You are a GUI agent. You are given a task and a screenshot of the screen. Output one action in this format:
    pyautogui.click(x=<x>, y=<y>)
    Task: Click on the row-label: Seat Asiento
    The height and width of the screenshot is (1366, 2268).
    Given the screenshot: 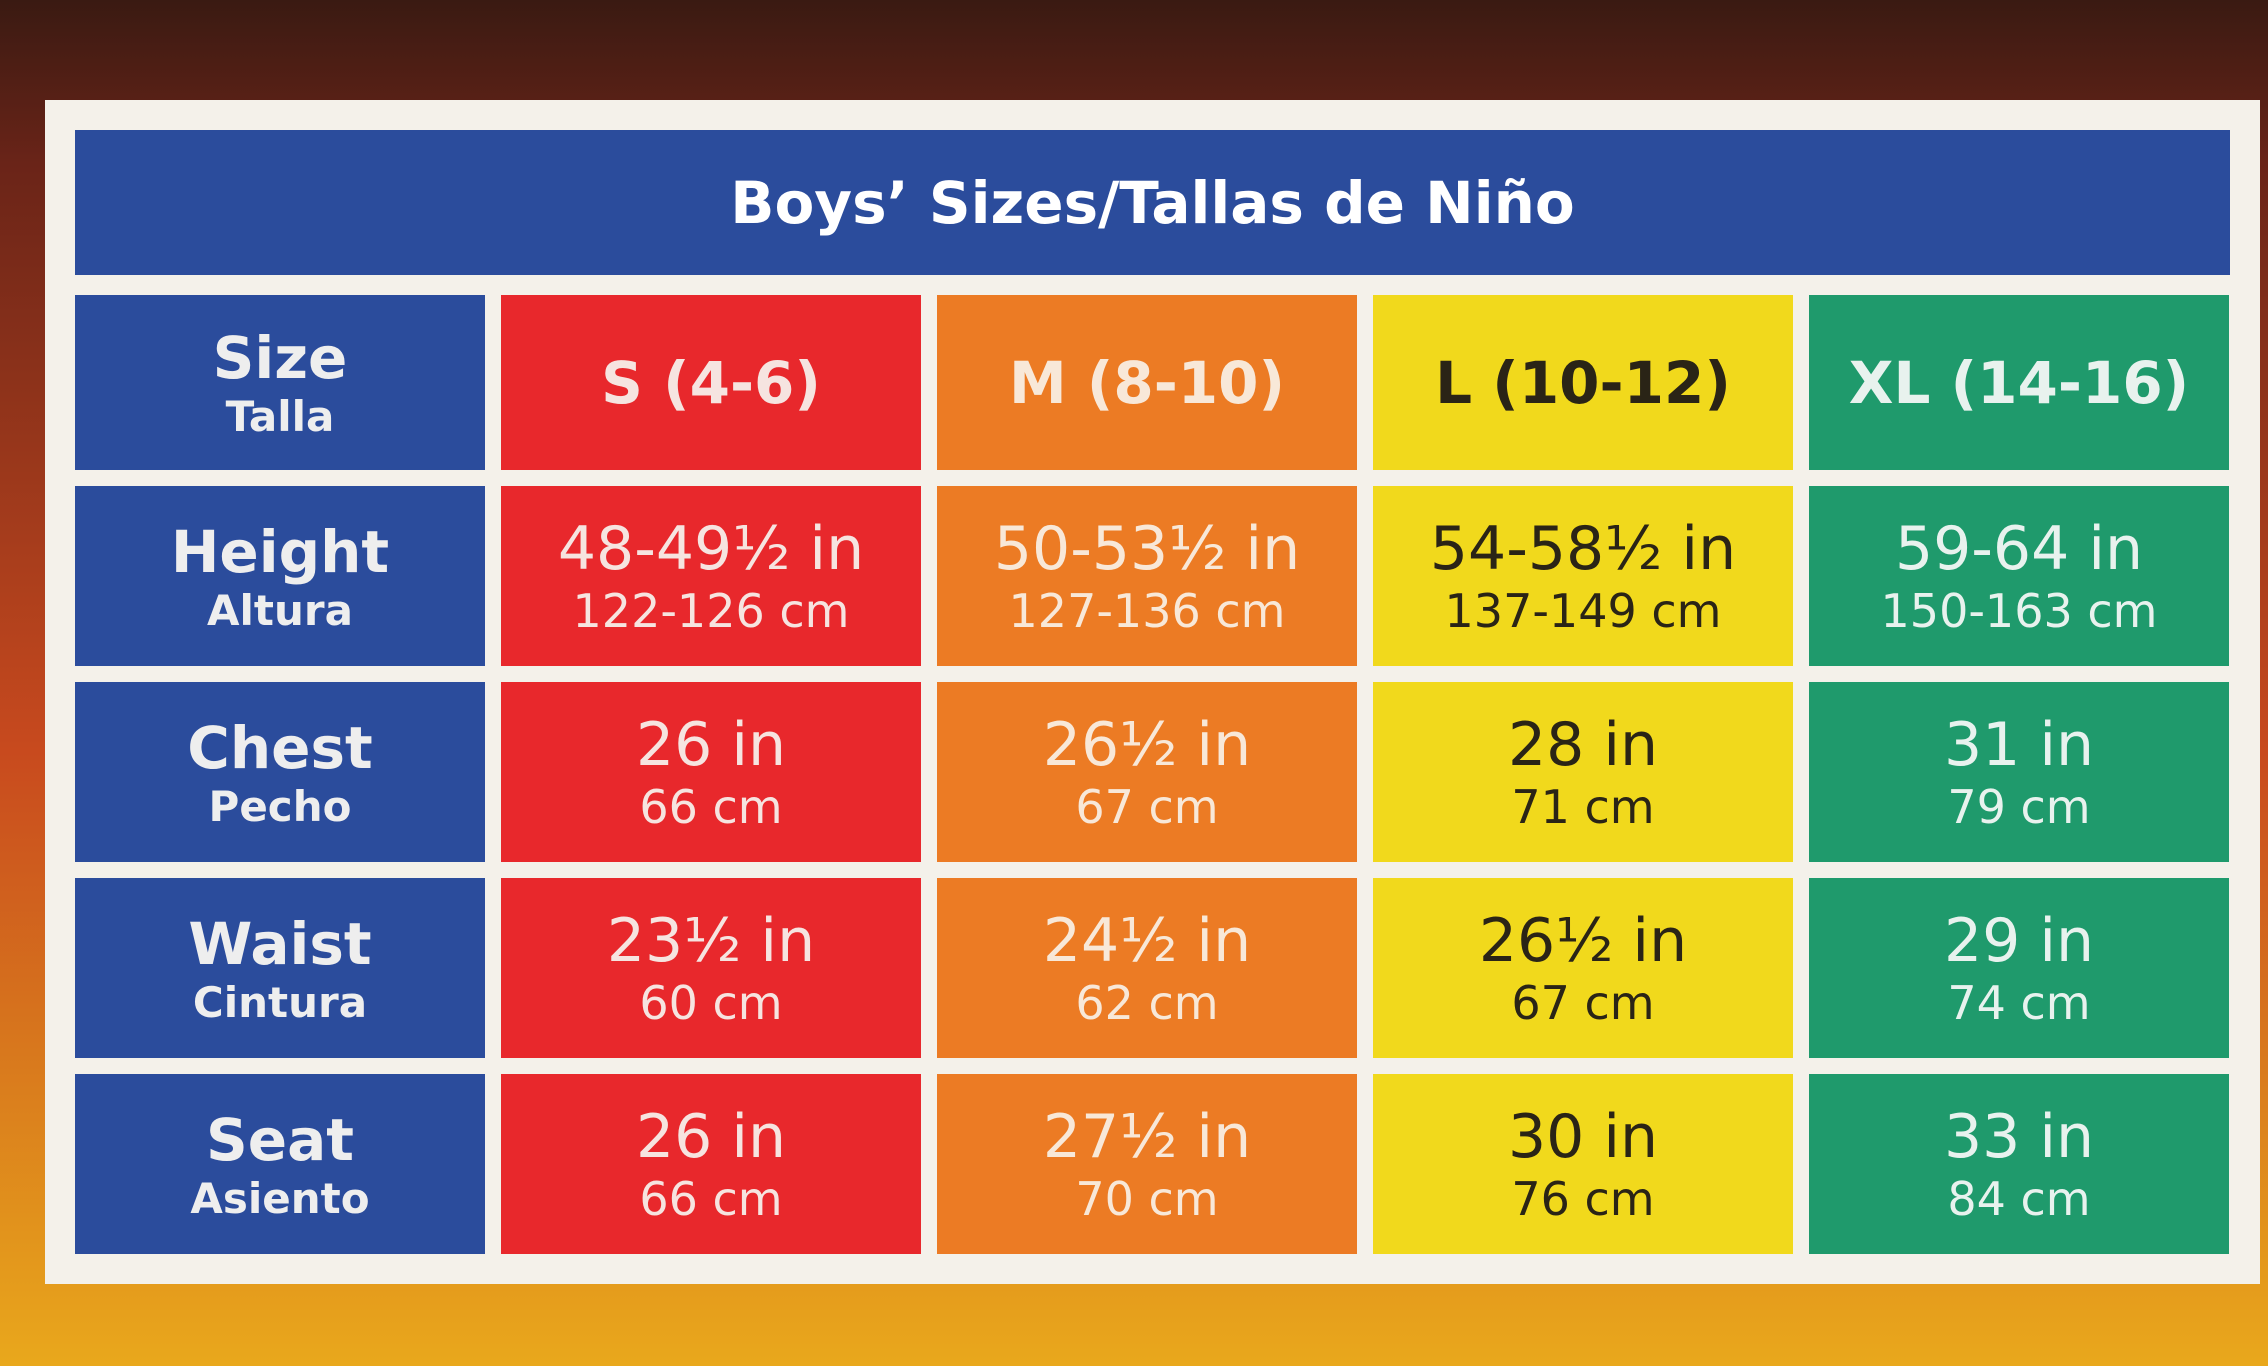 What is the action you would take?
    pyautogui.click(x=280, y=1164)
    